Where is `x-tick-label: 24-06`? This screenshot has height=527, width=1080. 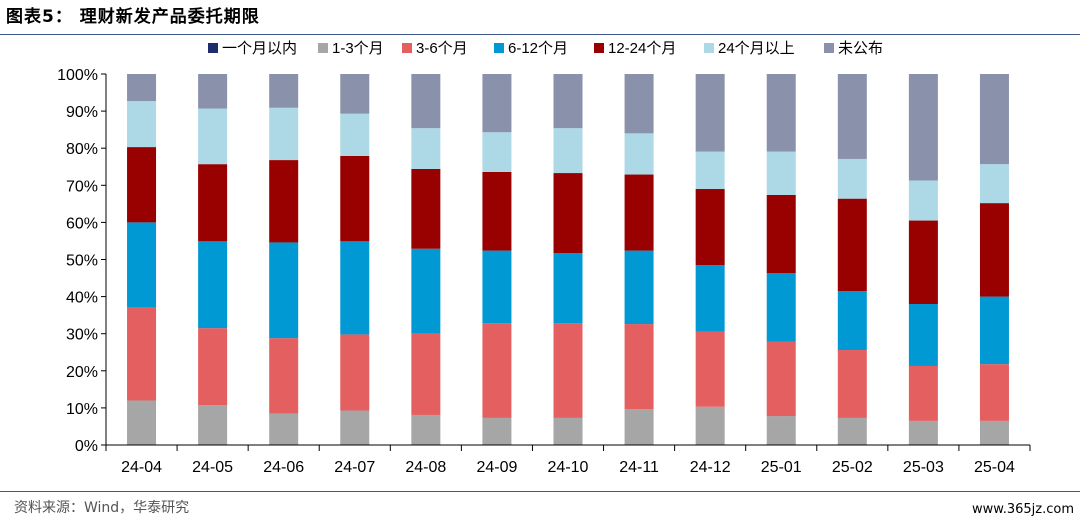 x-tick-label: 24-06 is located at coordinates (283, 467).